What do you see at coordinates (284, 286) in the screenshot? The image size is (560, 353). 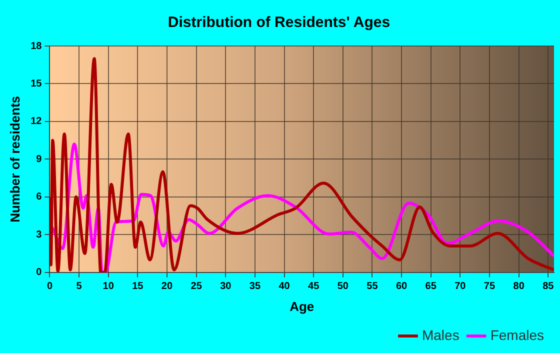 I see `x-tick-label: 40` at bounding box center [284, 286].